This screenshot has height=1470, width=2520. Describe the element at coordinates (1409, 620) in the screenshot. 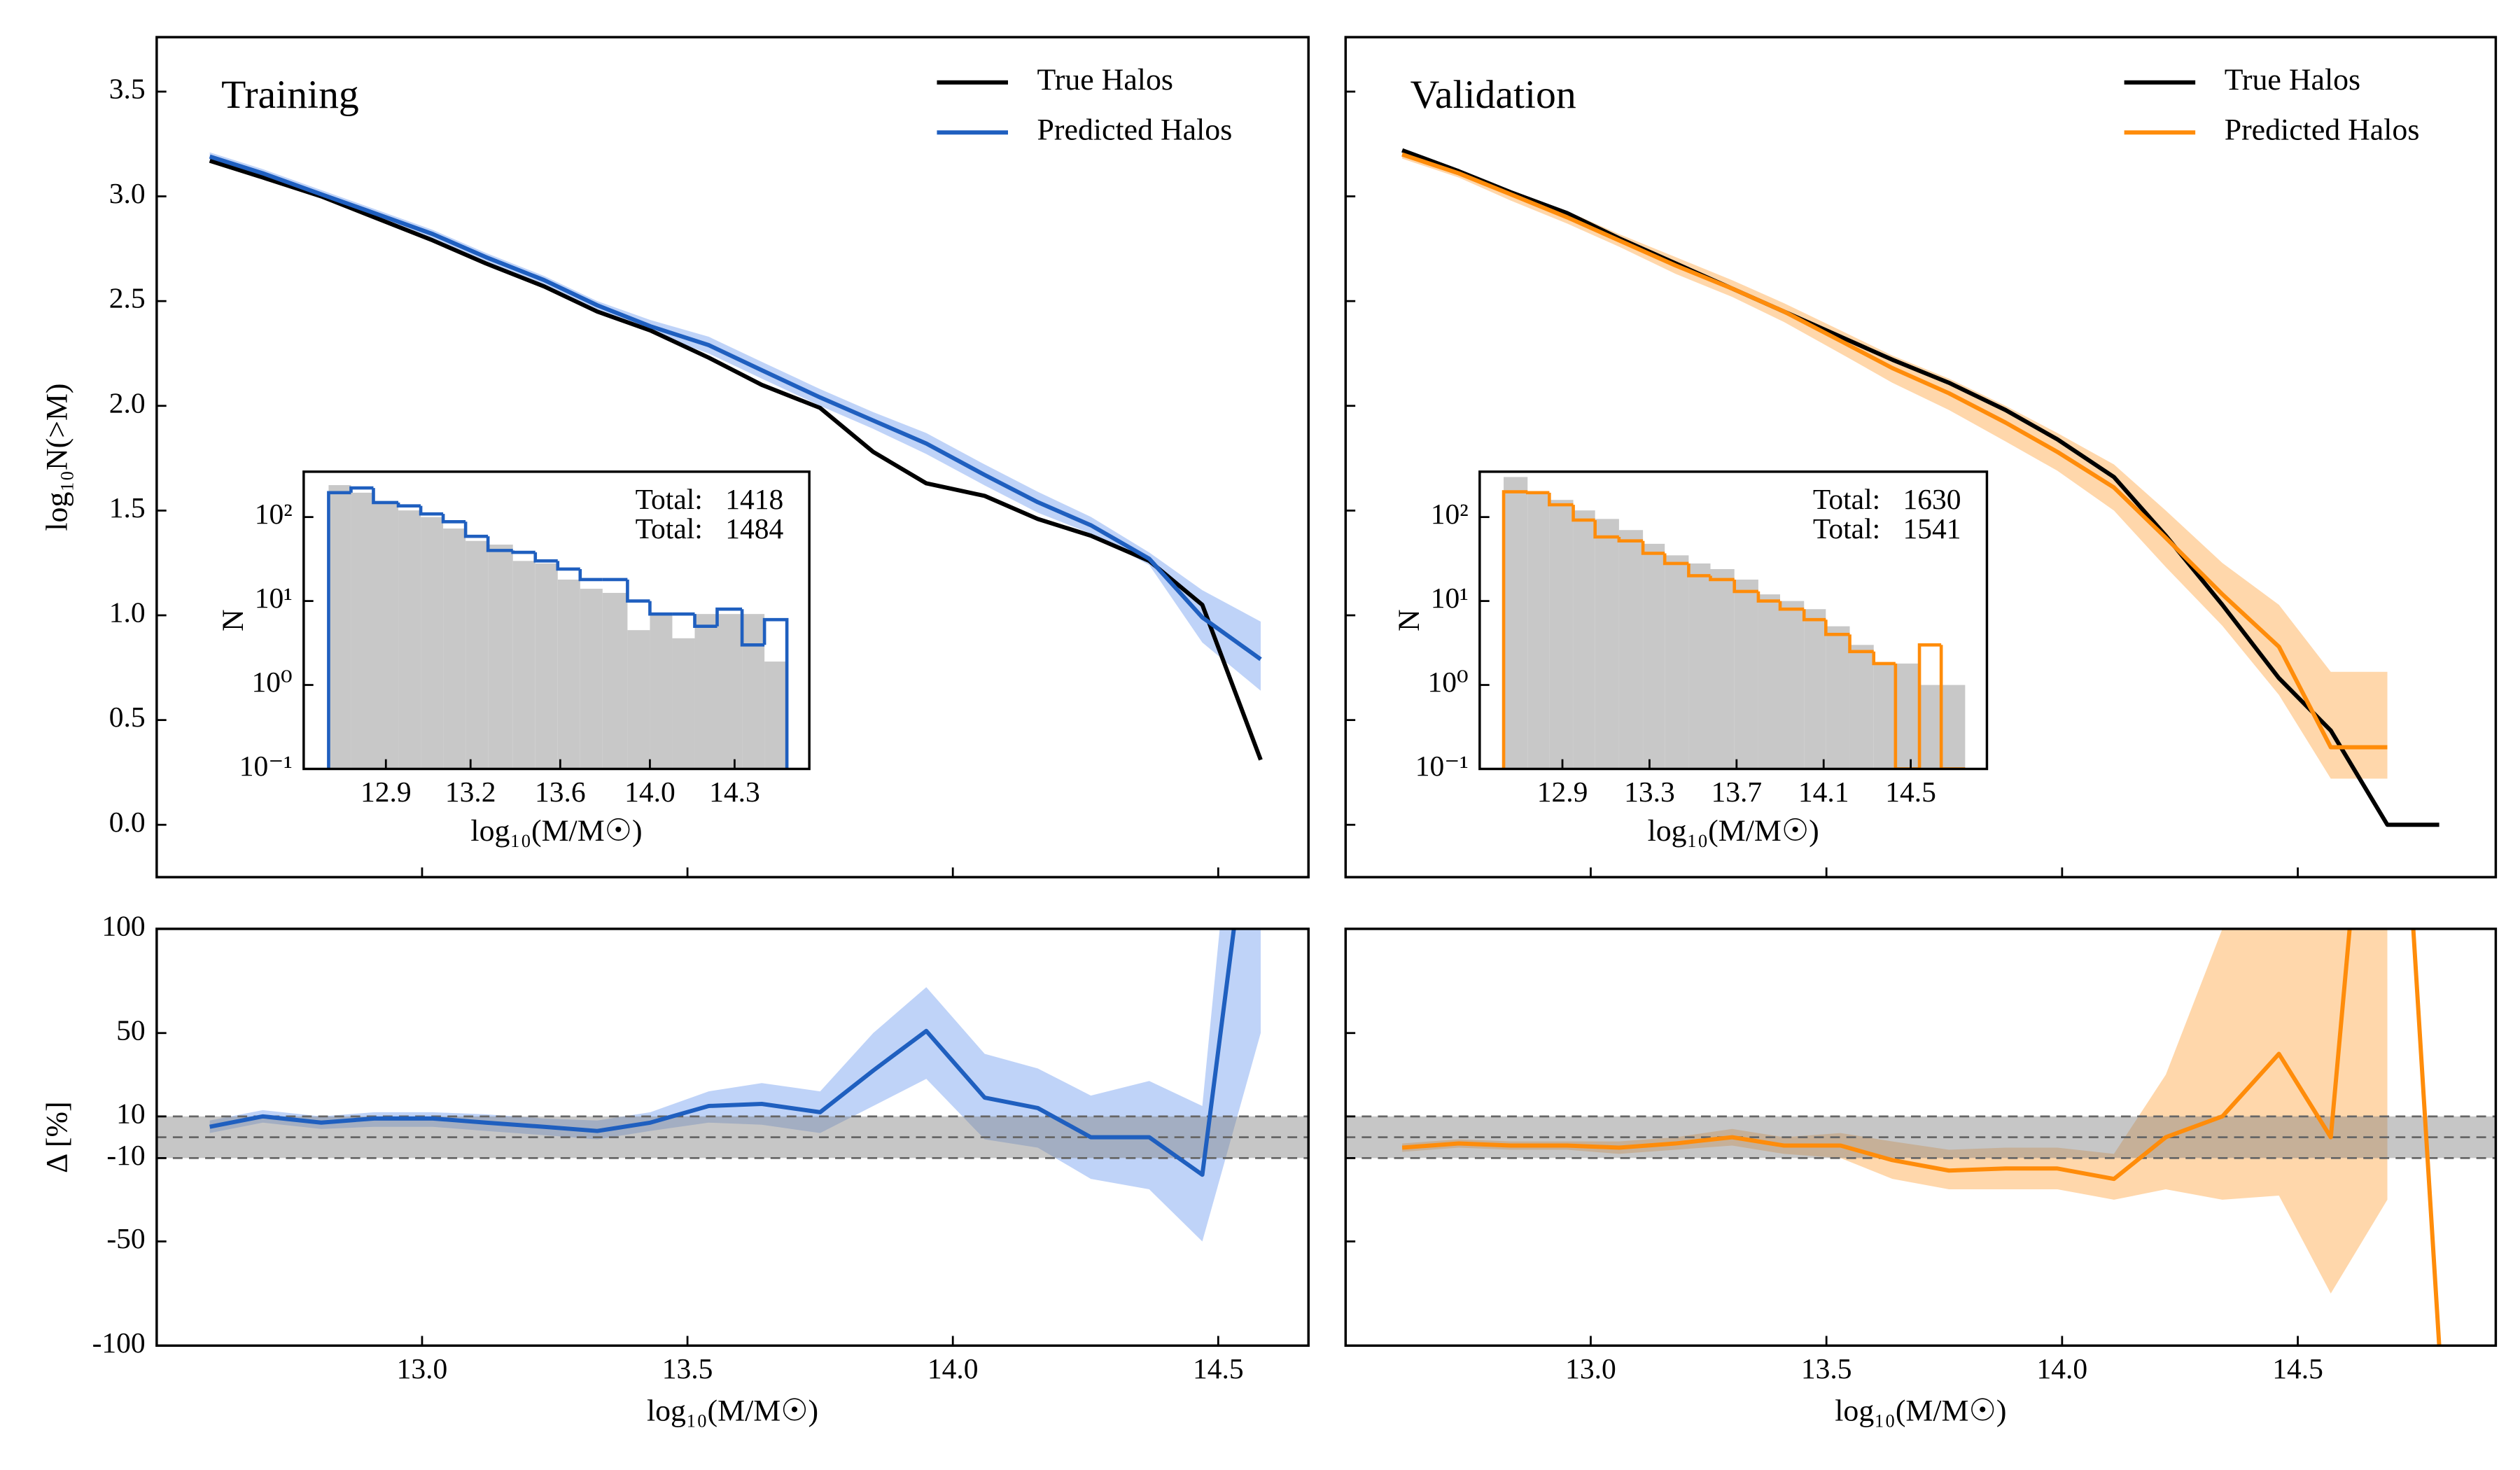

I see `y-axis-label: N` at that location.